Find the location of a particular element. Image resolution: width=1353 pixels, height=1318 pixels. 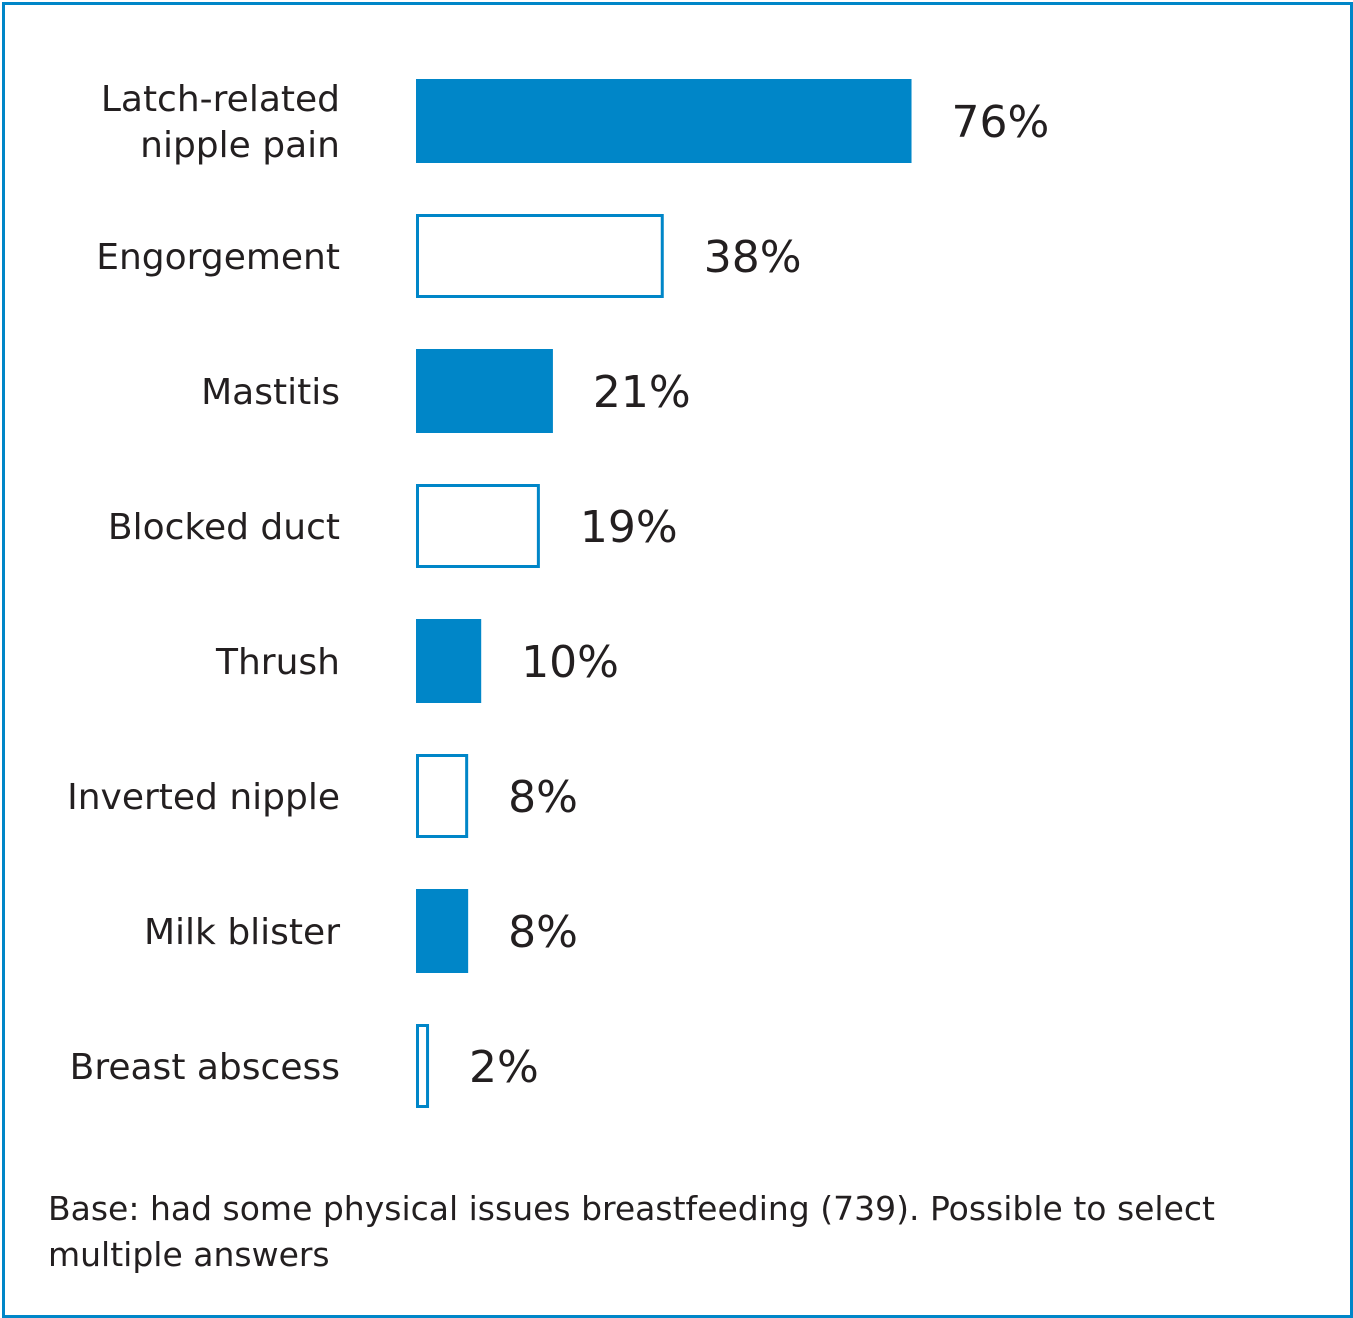

category-label: nipple pain is located at coordinates (240, 145).